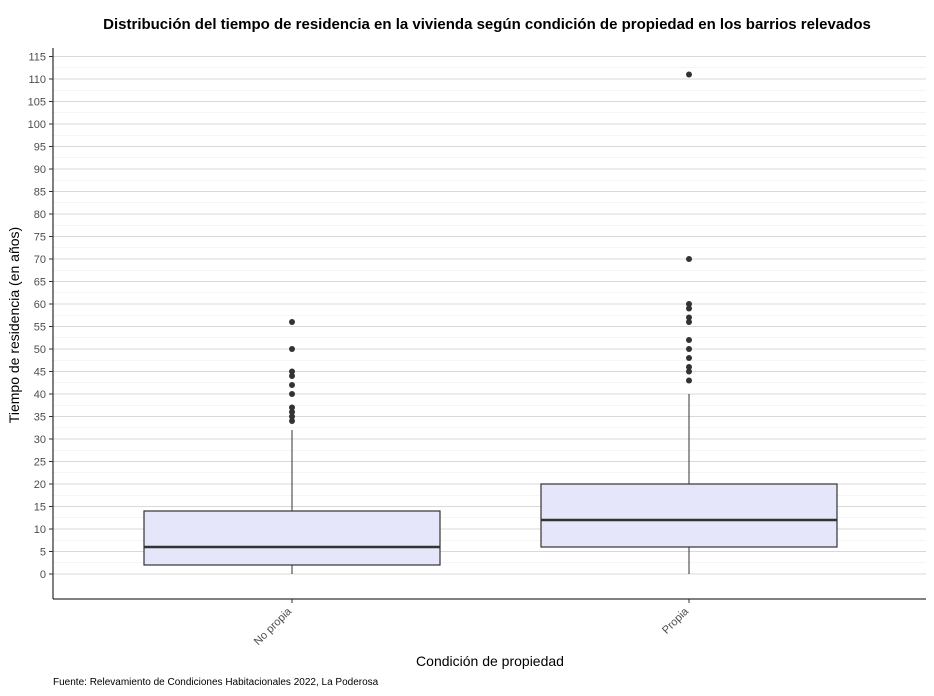 The height and width of the screenshot is (696, 934). I want to click on y-tick-label: 85, so click(40, 193).